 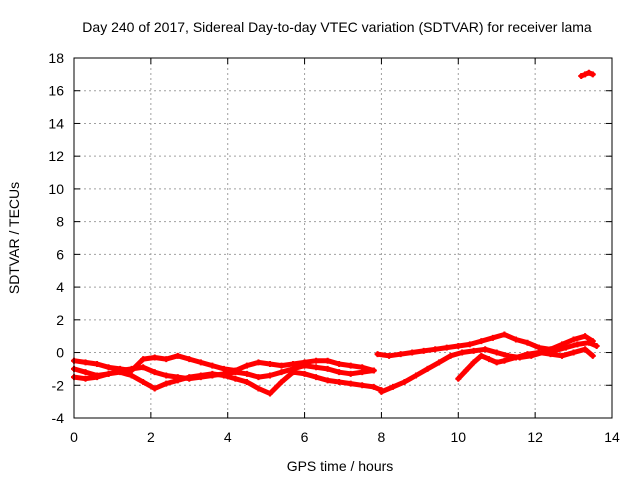 I want to click on y-tick-label: 16, so click(x=56, y=91).